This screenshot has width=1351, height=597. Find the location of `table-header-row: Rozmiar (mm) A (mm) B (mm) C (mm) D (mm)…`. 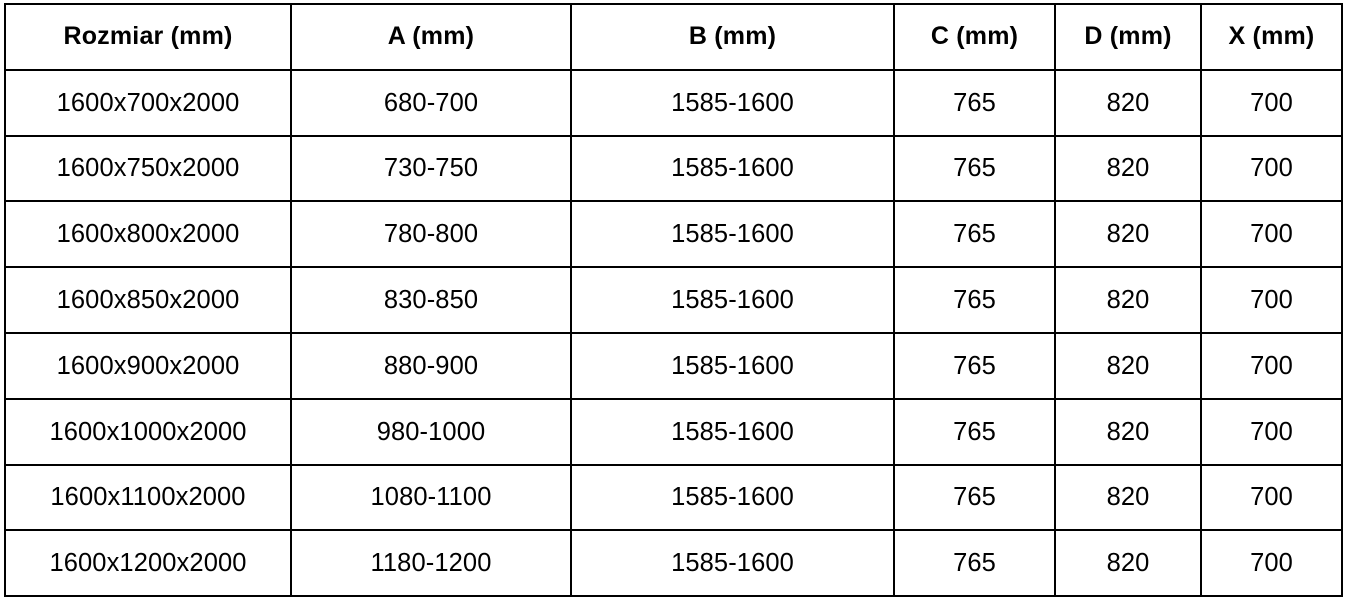

table-header-row: Rozmiar (mm) A (mm) B (mm) C (mm) D (mm)… is located at coordinates (673, 37).